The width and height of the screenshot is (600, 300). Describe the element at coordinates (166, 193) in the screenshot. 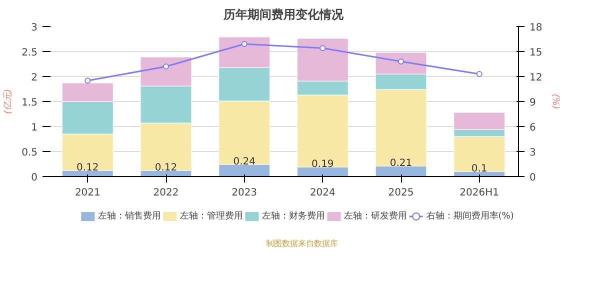

I see `x-tick-label: 2022` at that location.